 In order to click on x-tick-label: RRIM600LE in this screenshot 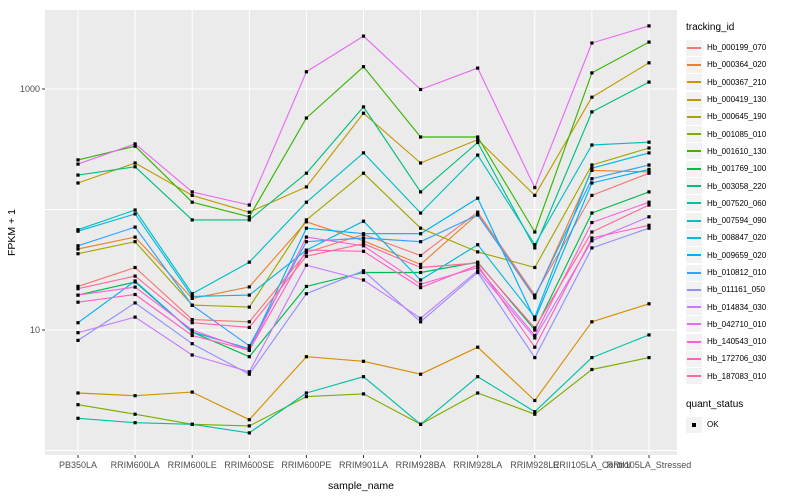, I will do `click(192, 465)`.